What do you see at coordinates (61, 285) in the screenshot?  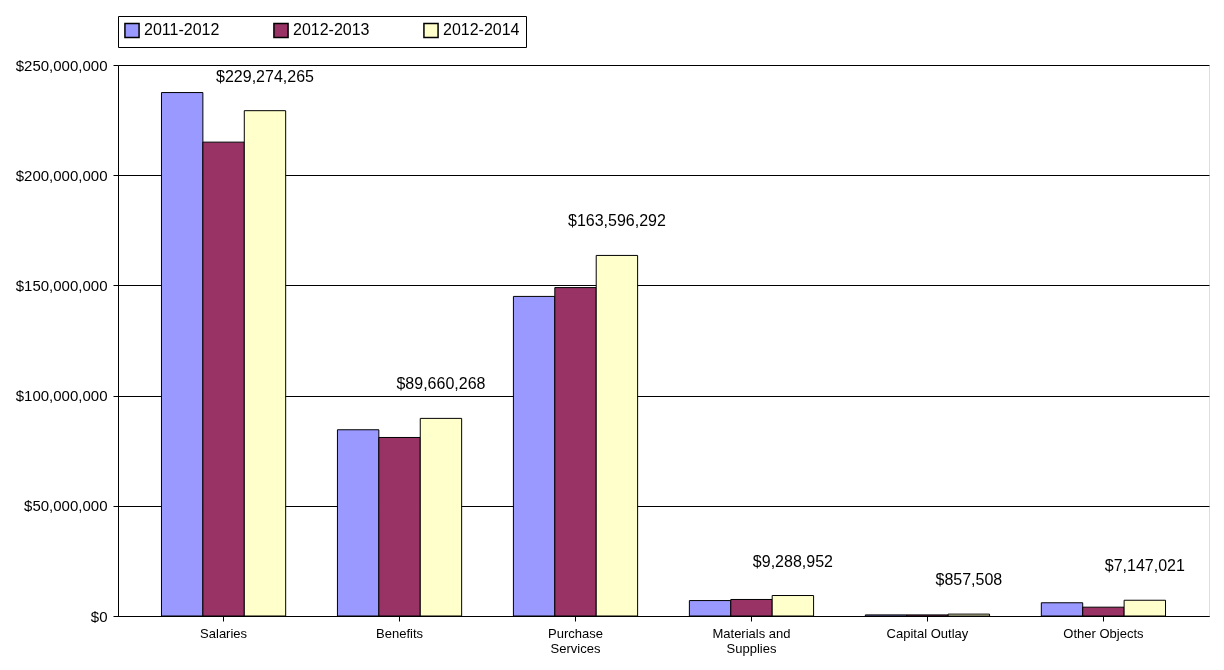 I see `y-tick-label: $150,000,000` at bounding box center [61, 285].